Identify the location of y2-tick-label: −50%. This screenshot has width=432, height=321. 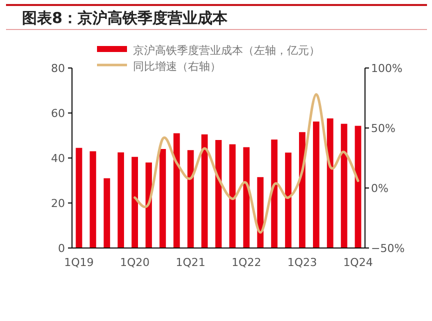
(388, 248).